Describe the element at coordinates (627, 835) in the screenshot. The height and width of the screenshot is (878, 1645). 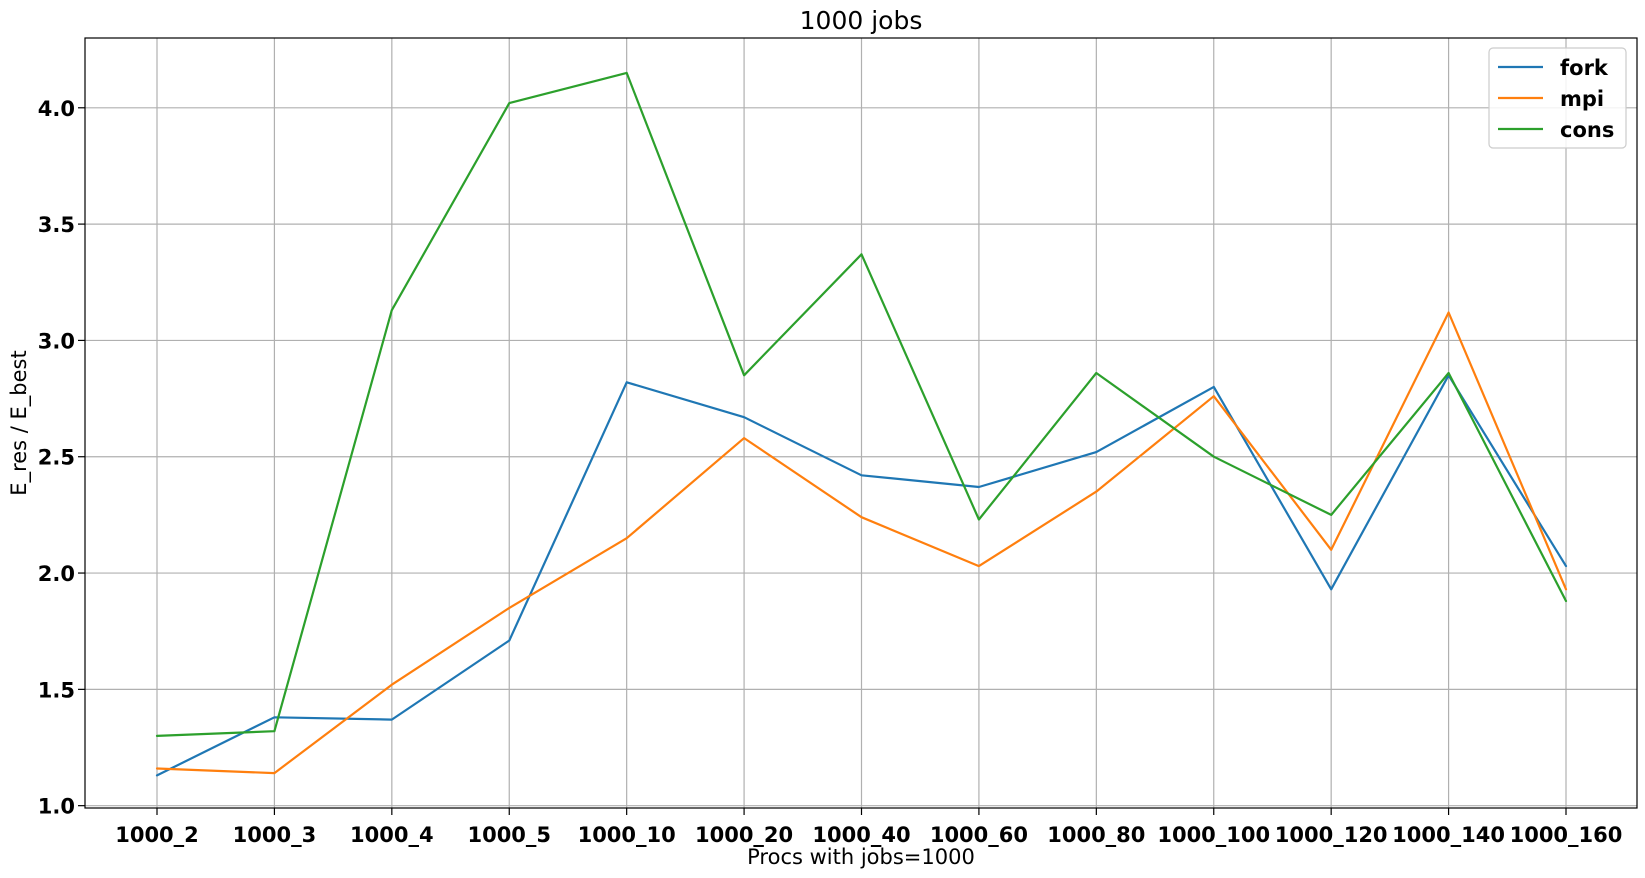
I see `x-tick-label: 1000_10` at that location.